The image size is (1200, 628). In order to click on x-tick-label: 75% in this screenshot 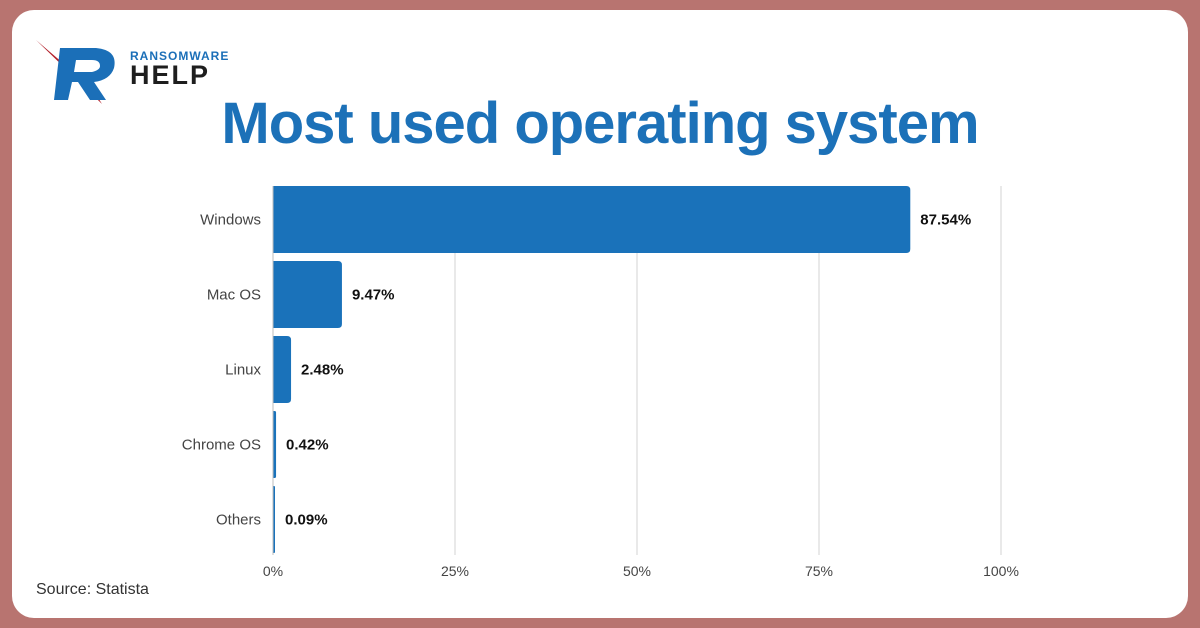, I will do `click(819, 571)`.